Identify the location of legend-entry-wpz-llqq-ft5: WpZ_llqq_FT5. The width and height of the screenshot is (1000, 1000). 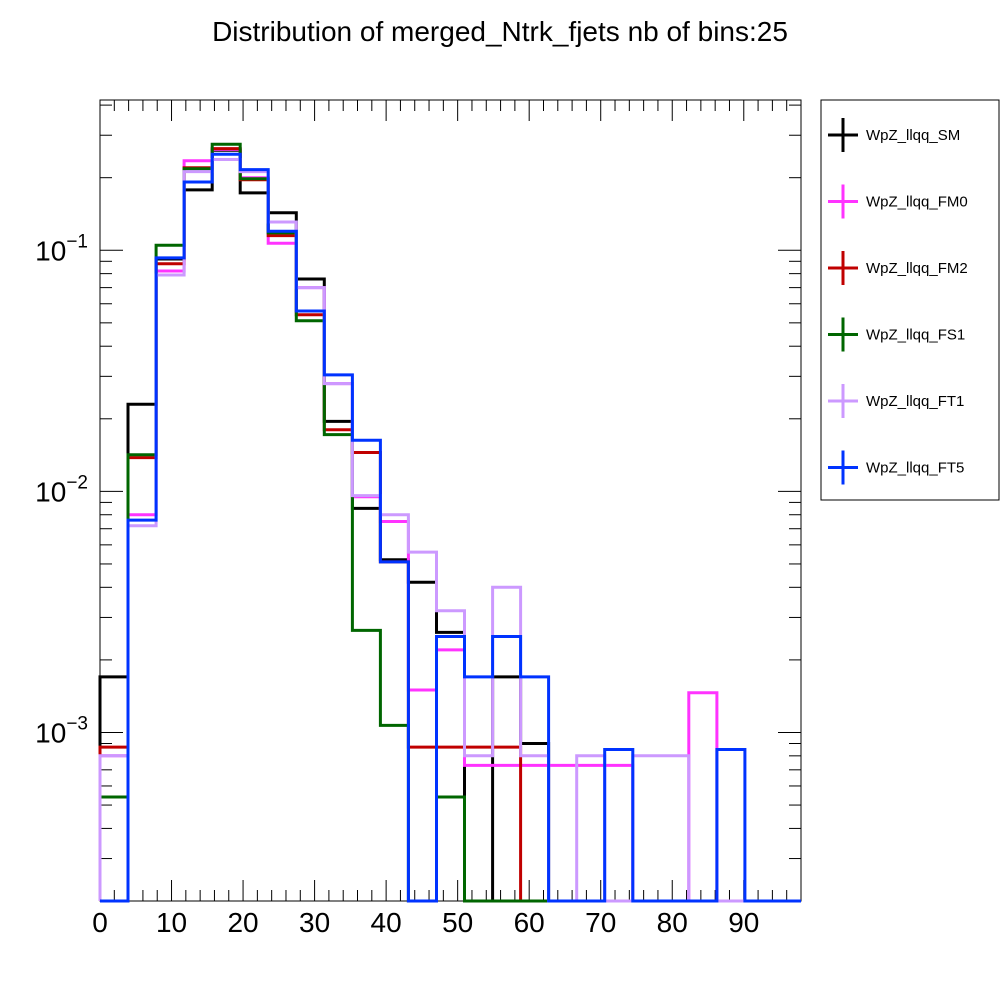
(896, 467).